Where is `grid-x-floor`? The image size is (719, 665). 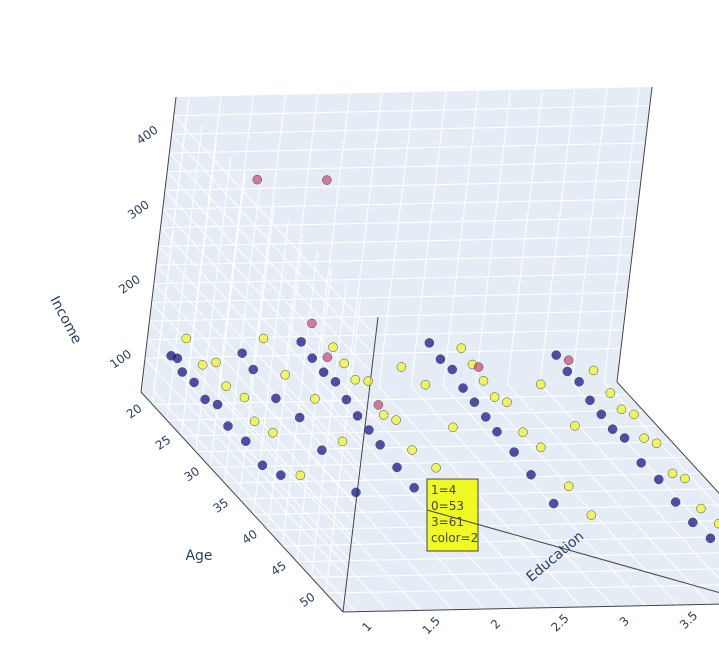 grid-x-floor is located at coordinates (287, 501).